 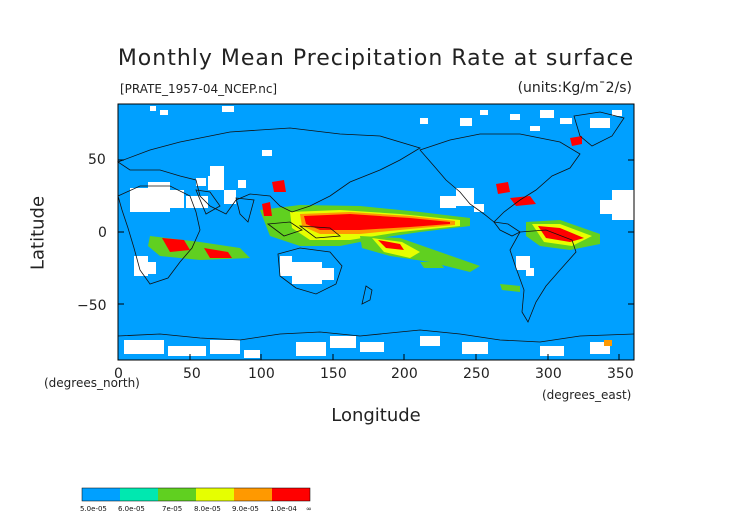 I want to click on x-axis-unit: (degrees_east), so click(x=587, y=395).